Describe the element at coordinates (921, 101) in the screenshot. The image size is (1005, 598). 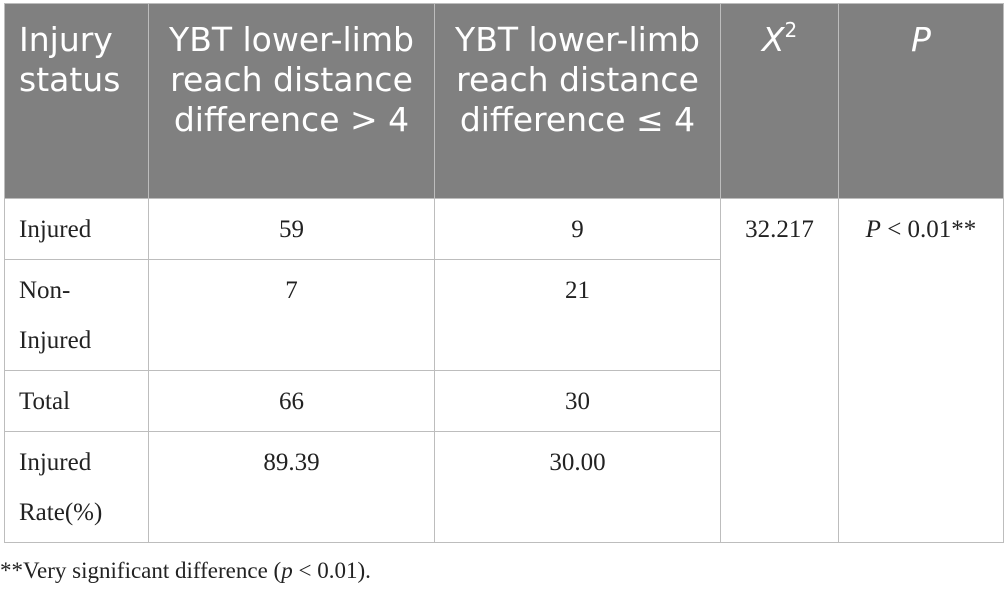
I see `header-cell: P` at that location.